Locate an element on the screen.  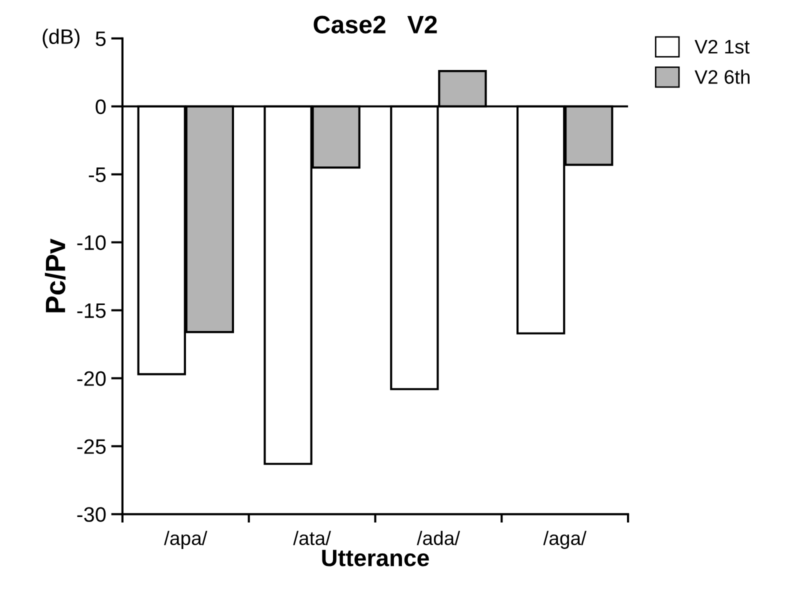
legend-label: V2 6th is located at coordinates (722, 77).